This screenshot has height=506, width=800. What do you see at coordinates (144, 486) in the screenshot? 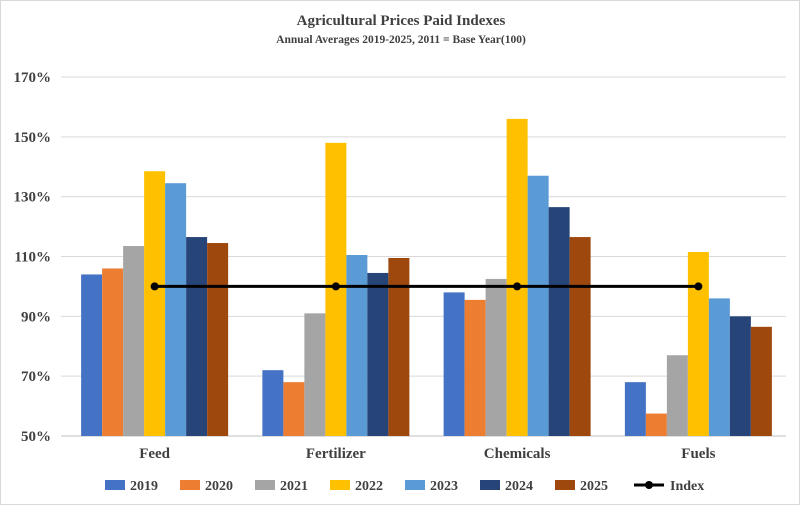
I see `legend-label: 2019` at bounding box center [144, 486].